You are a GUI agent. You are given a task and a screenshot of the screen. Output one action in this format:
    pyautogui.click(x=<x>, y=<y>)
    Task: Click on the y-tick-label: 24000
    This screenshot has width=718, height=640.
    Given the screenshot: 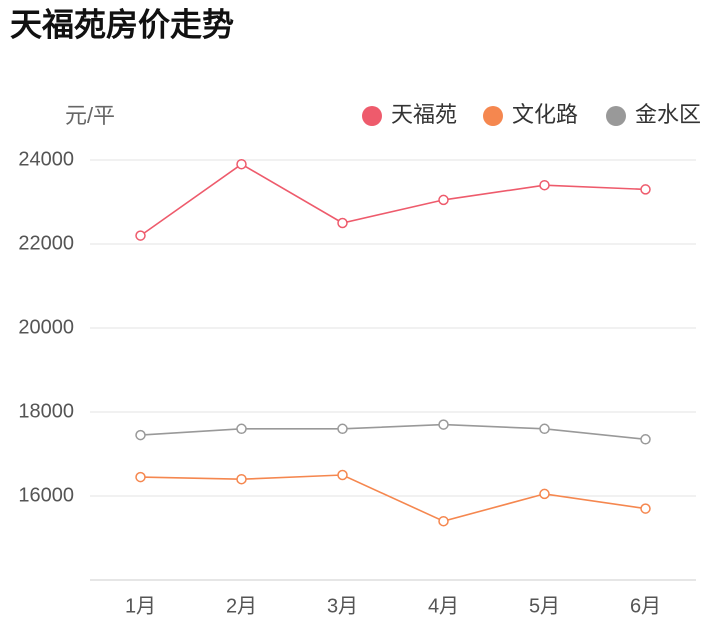 What is the action you would take?
    pyautogui.click(x=46, y=159)
    